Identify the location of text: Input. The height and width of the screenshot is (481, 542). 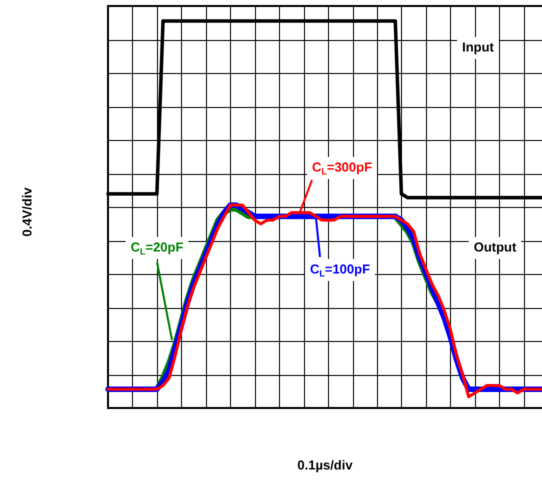
(478, 47).